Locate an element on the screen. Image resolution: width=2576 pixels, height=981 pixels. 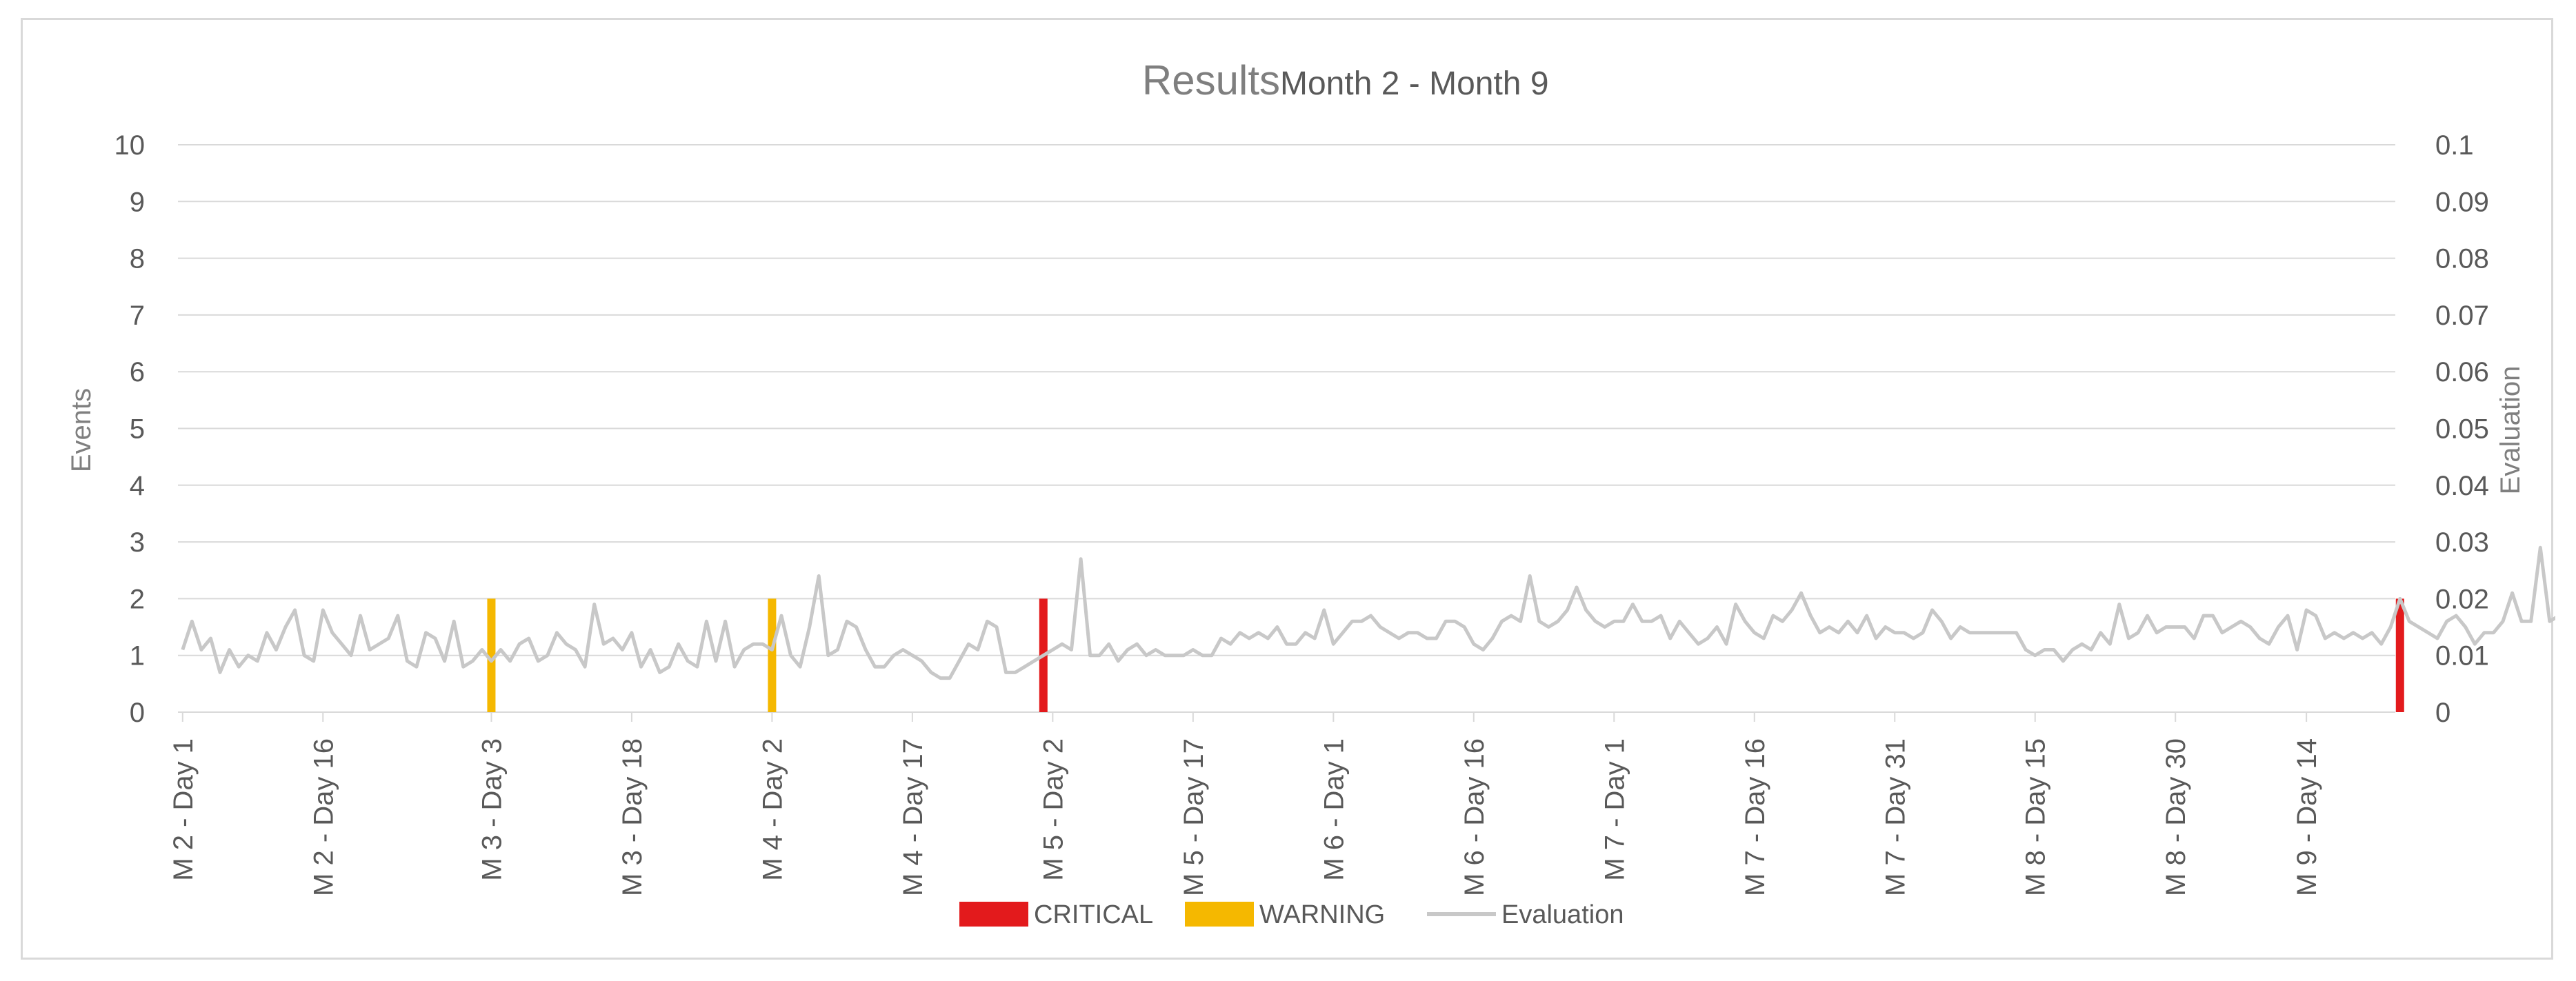
event-bars is located at coordinates (1445, 655).